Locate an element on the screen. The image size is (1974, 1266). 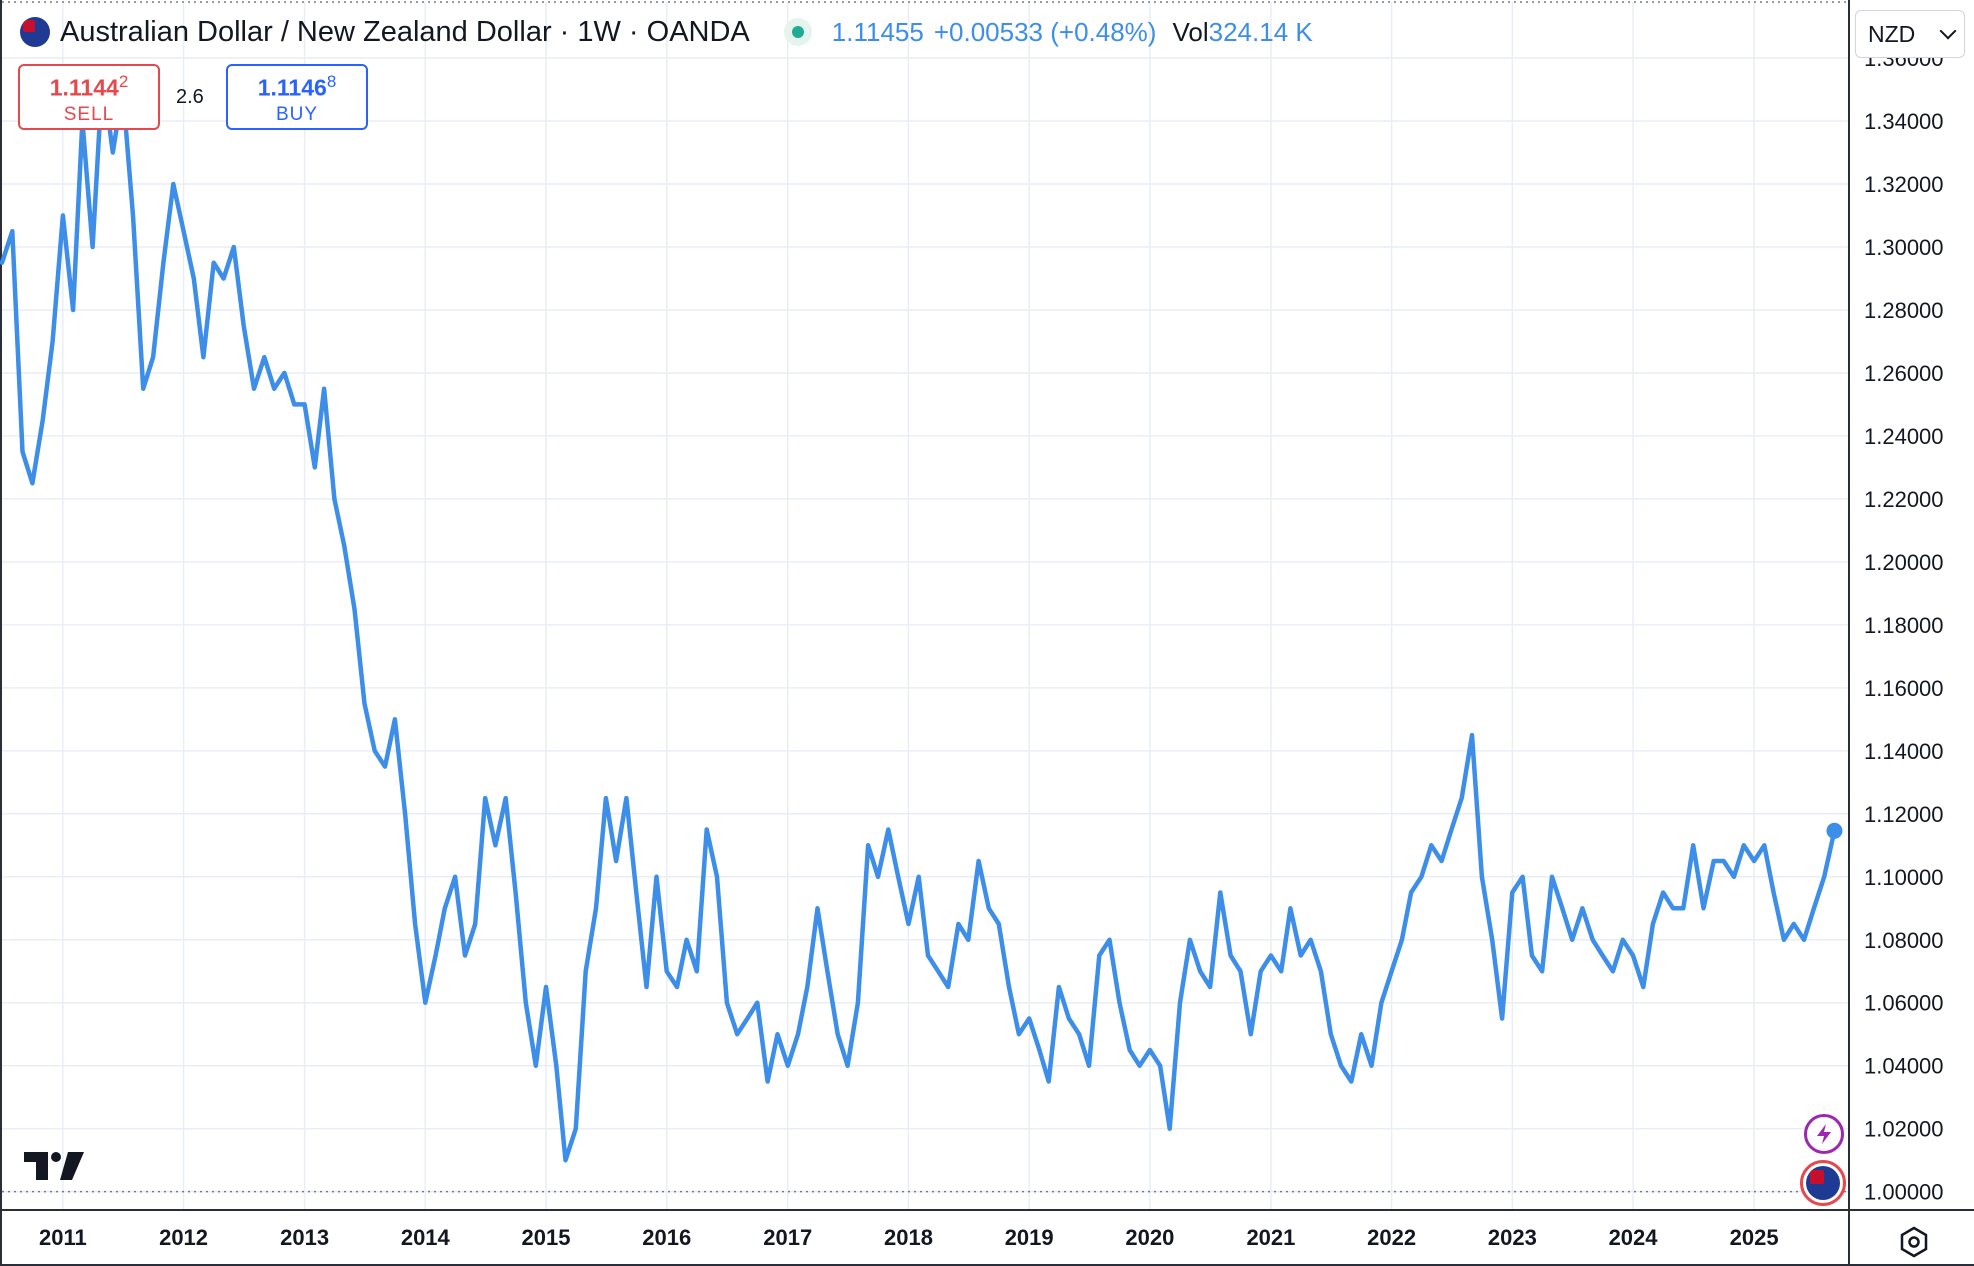
volume-label: Vol is located at coordinates (1190, 31).